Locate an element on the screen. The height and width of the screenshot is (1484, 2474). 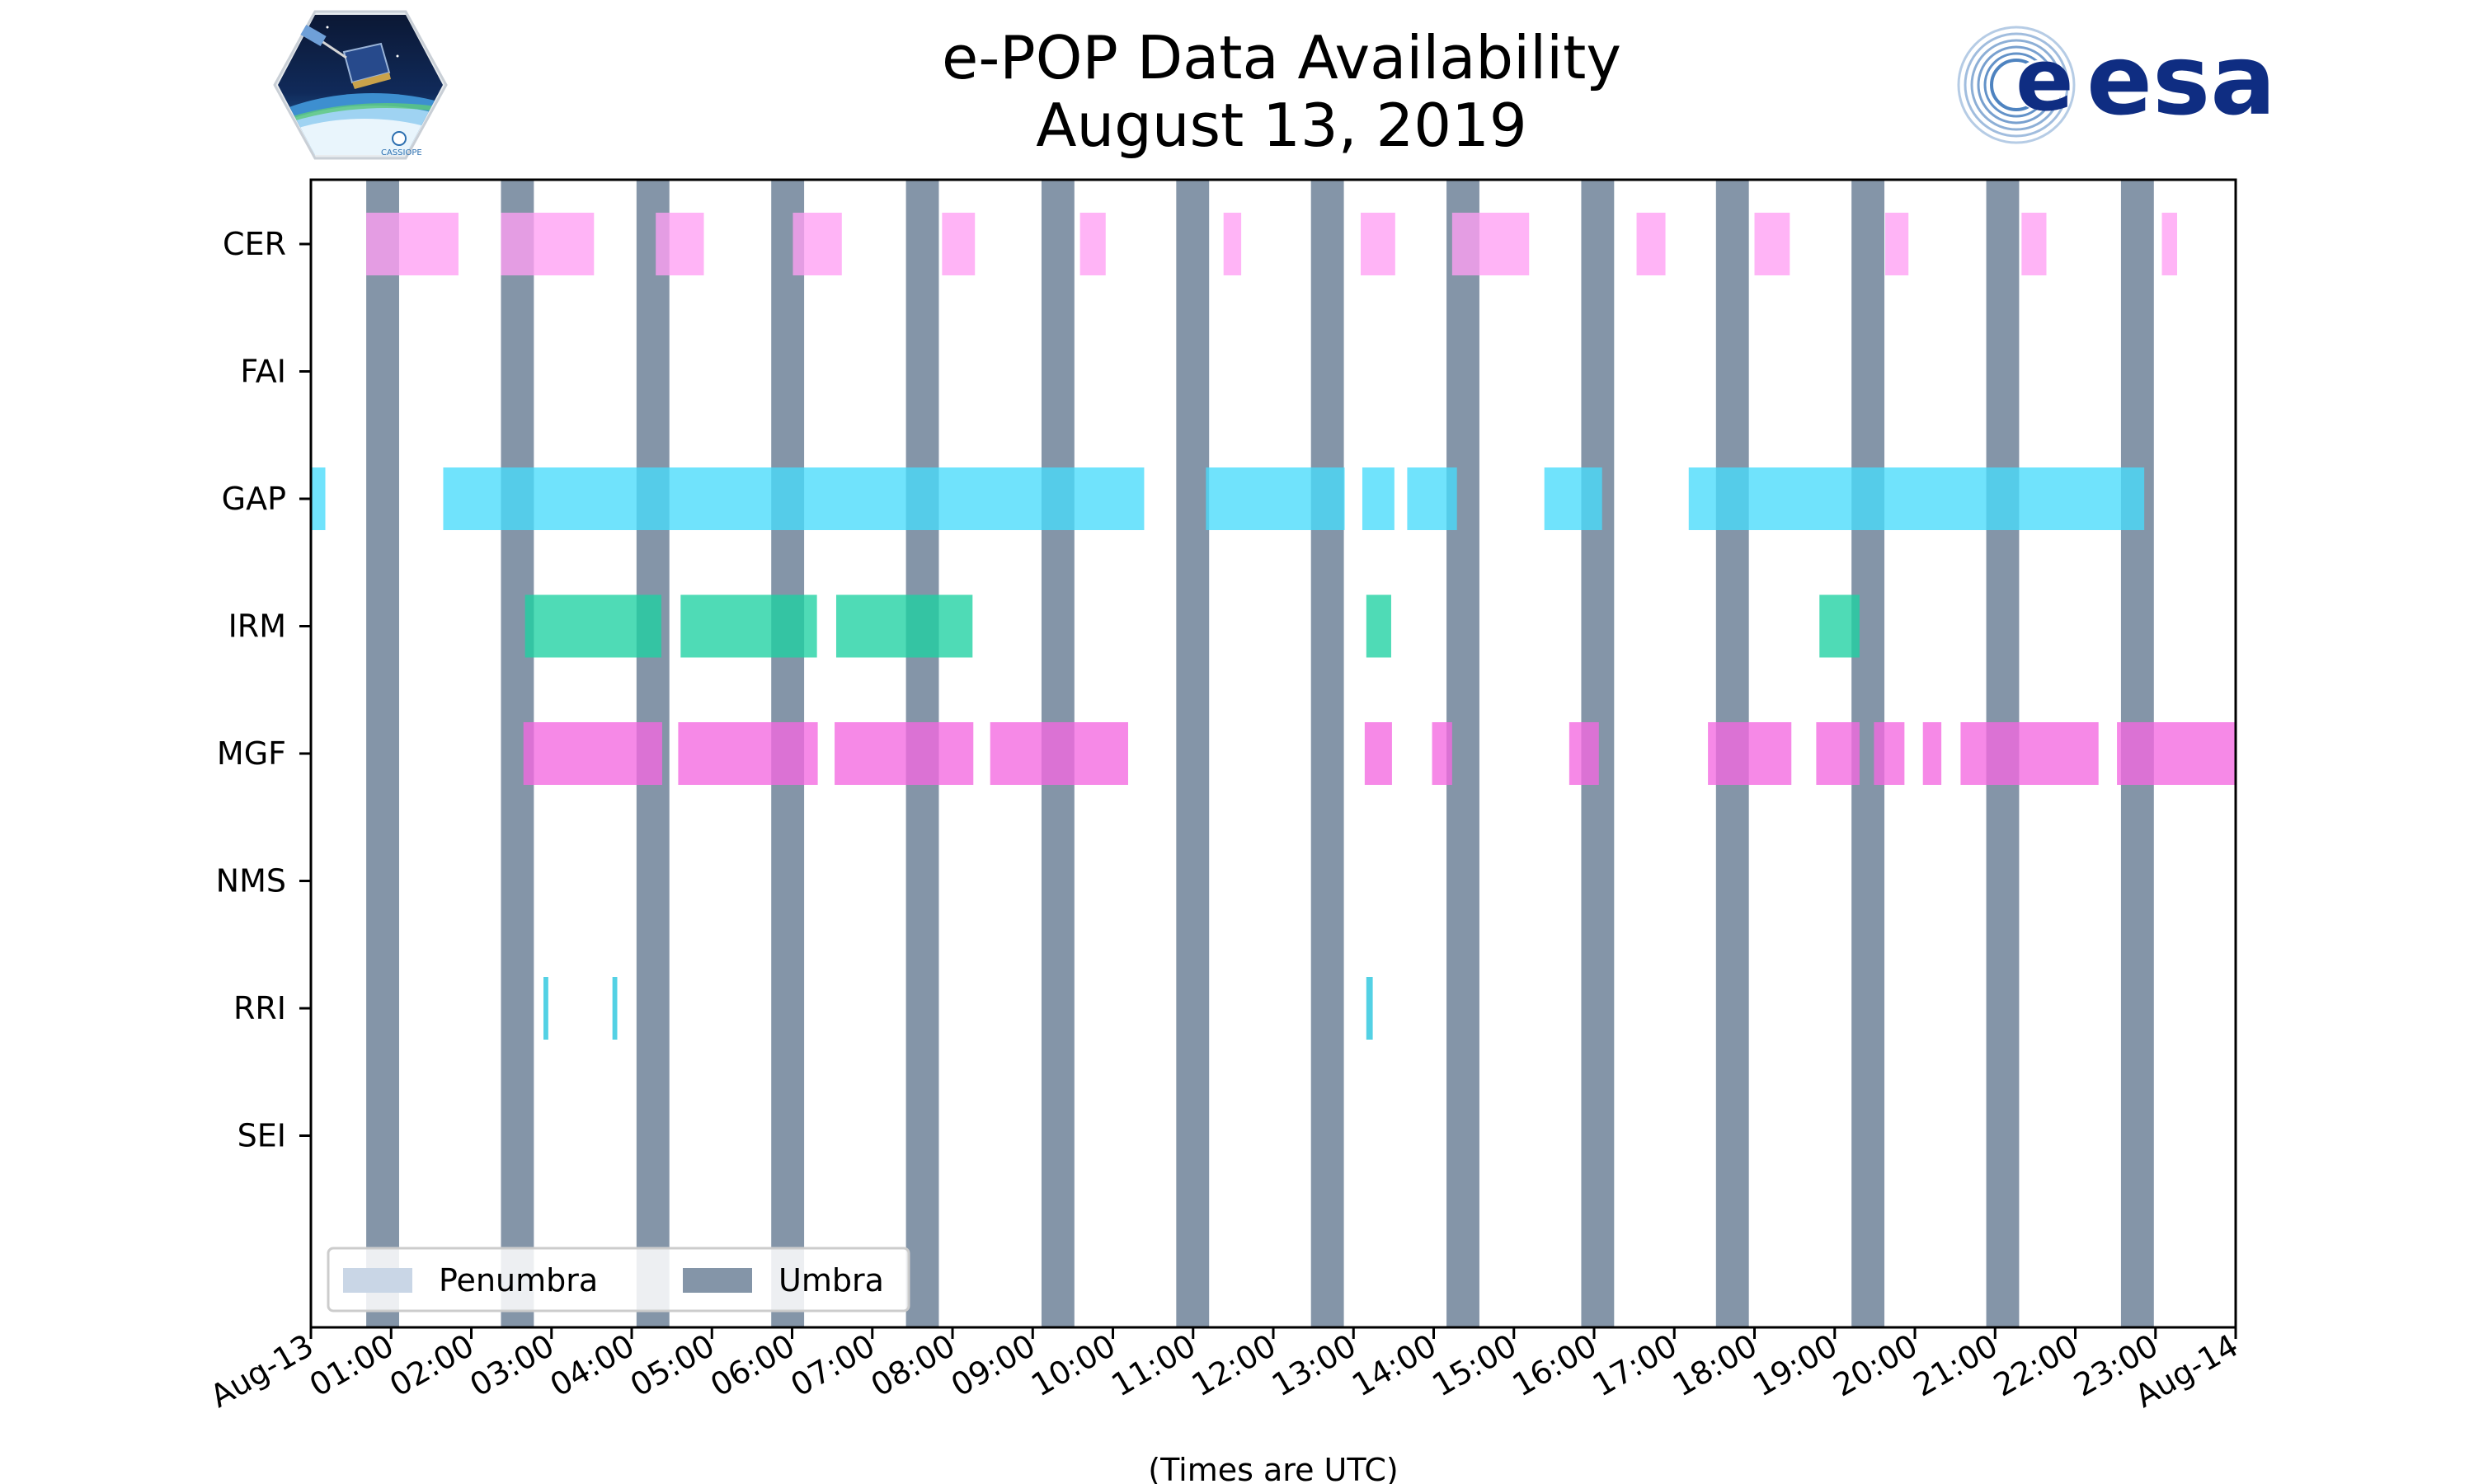
y-label-gap: GAP is located at coordinates (254, 499).